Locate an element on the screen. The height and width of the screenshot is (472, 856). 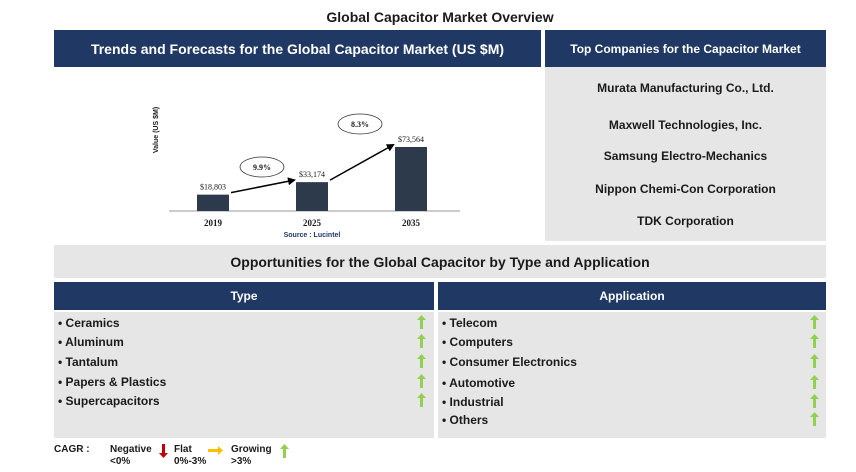
legend-growing: Growing >3% is located at coordinates (251, 456).